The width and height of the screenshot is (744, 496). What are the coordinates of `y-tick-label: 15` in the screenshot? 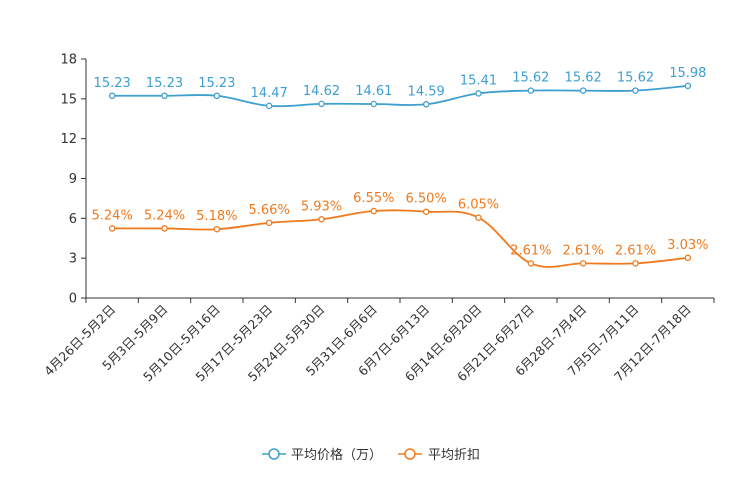 It's located at (68, 99).